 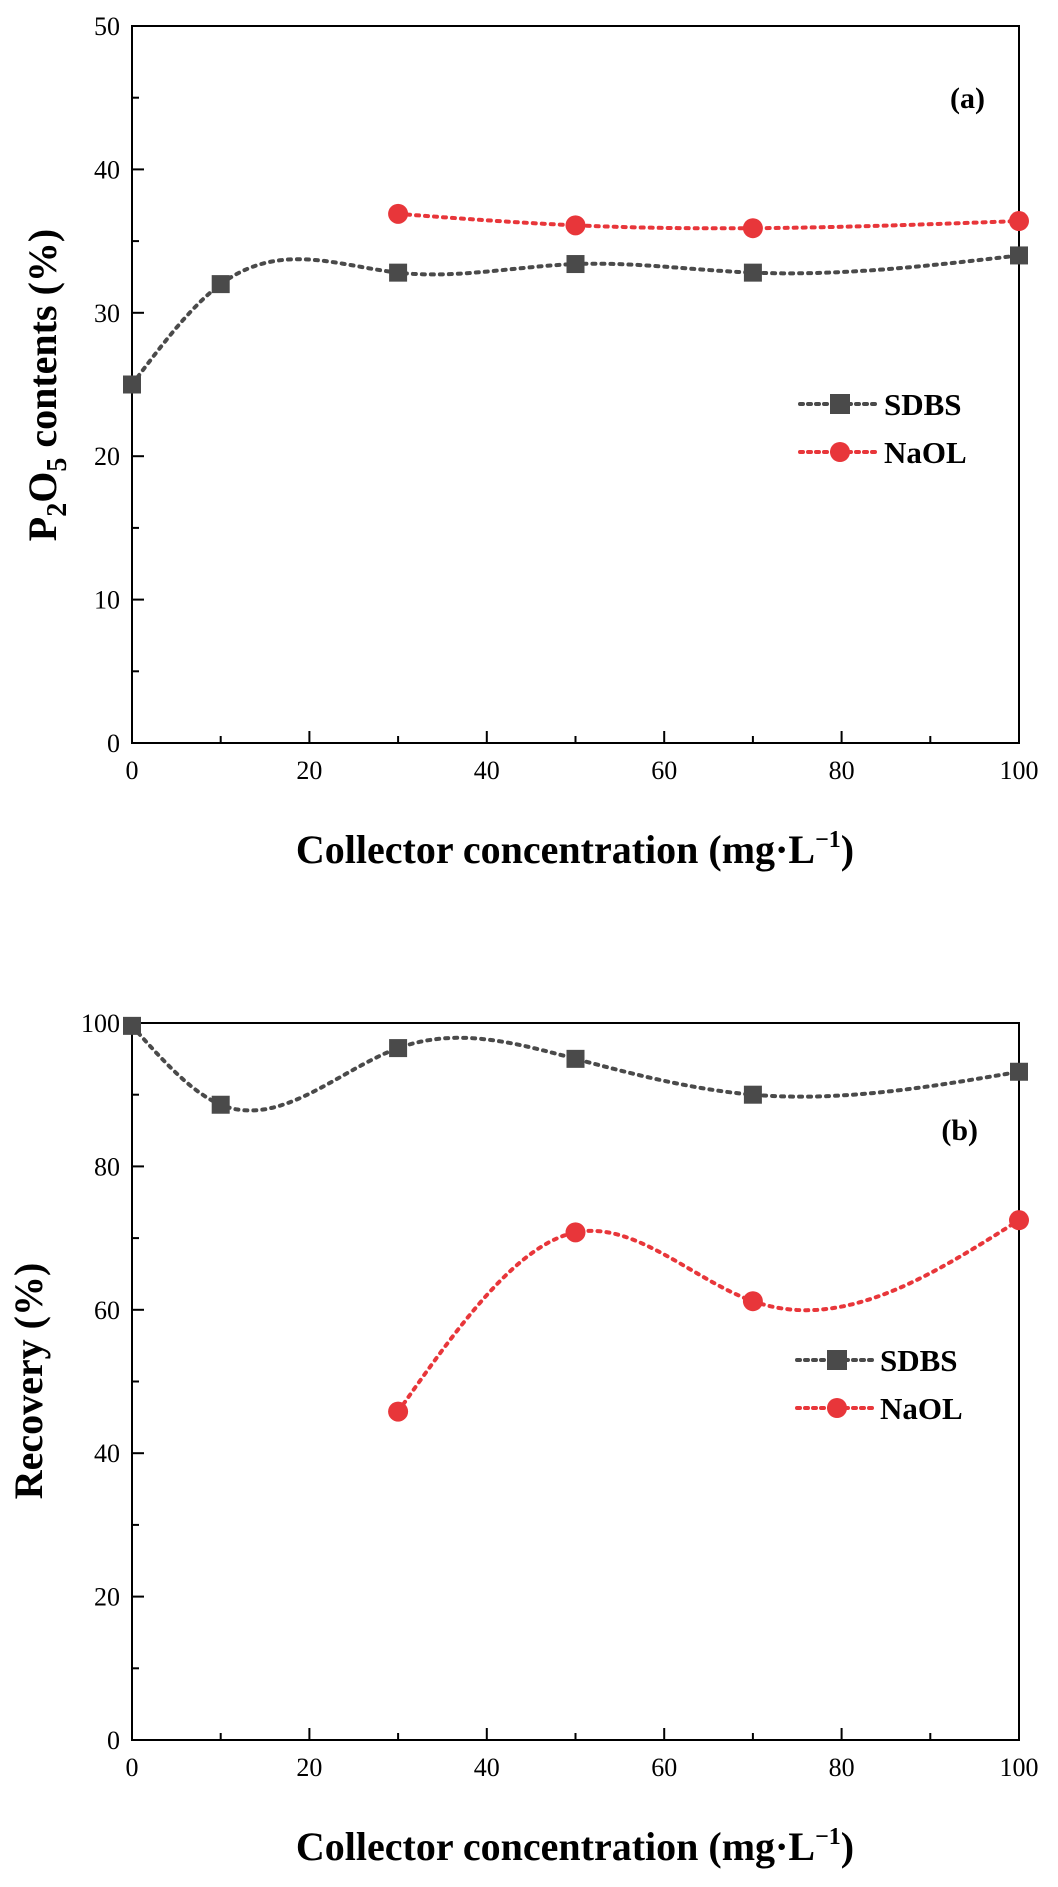 What do you see at coordinates (959, 1130) in the screenshot?
I see `chart-b-panel-label: (b)` at bounding box center [959, 1130].